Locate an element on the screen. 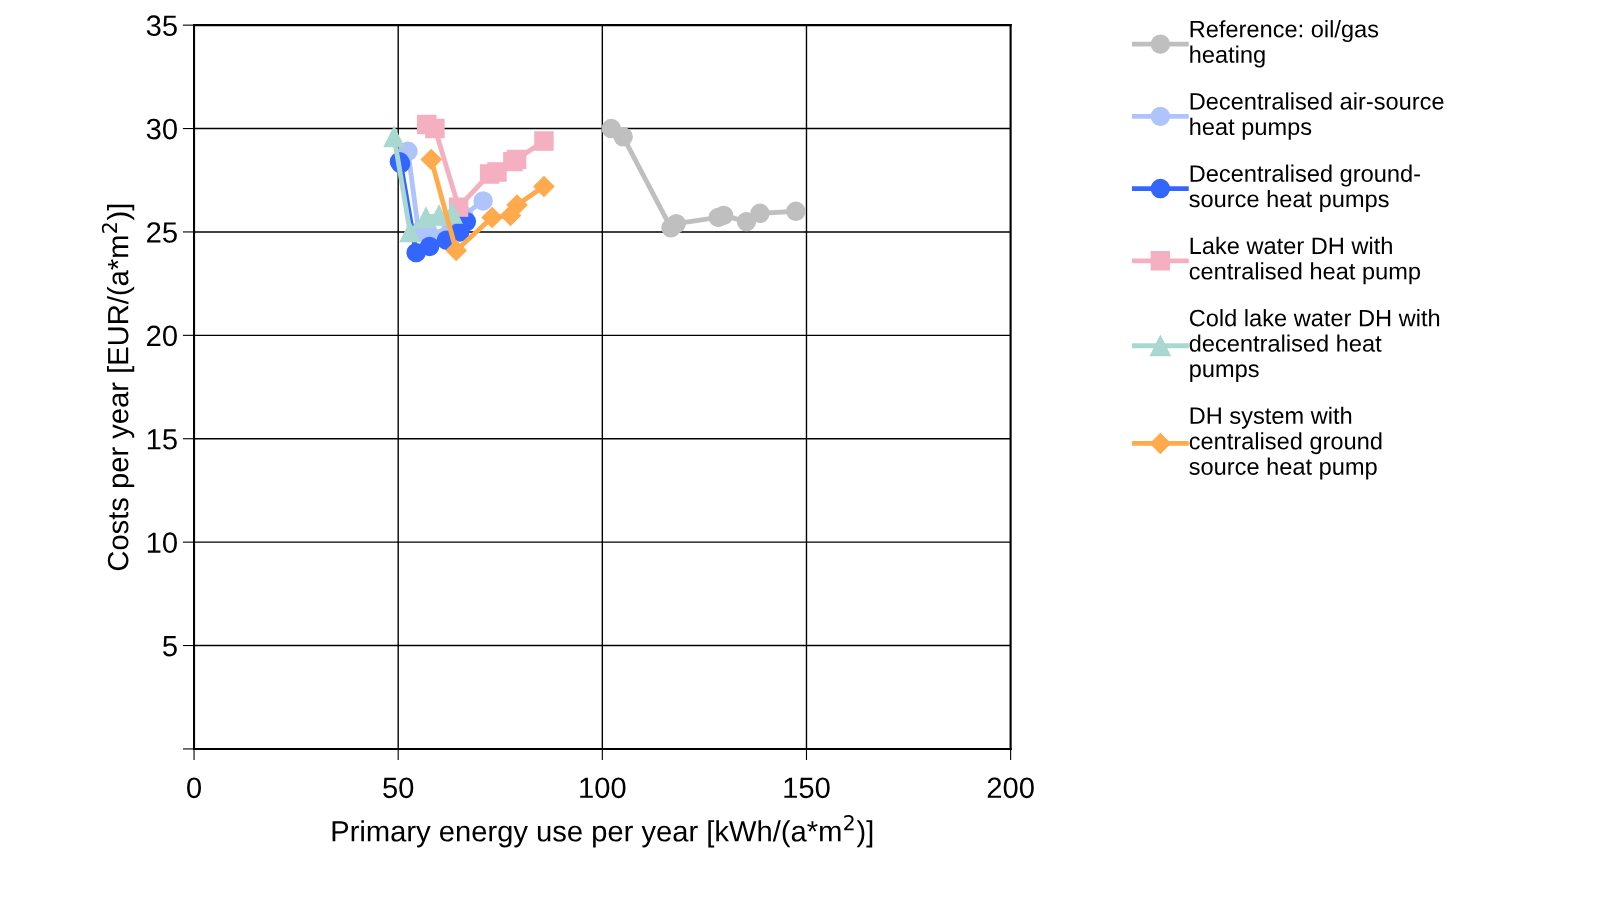 The width and height of the screenshot is (1617, 898). legend-label: Cold lake water DH with decentralised heat pumps is located at coordinates (1314, 345).